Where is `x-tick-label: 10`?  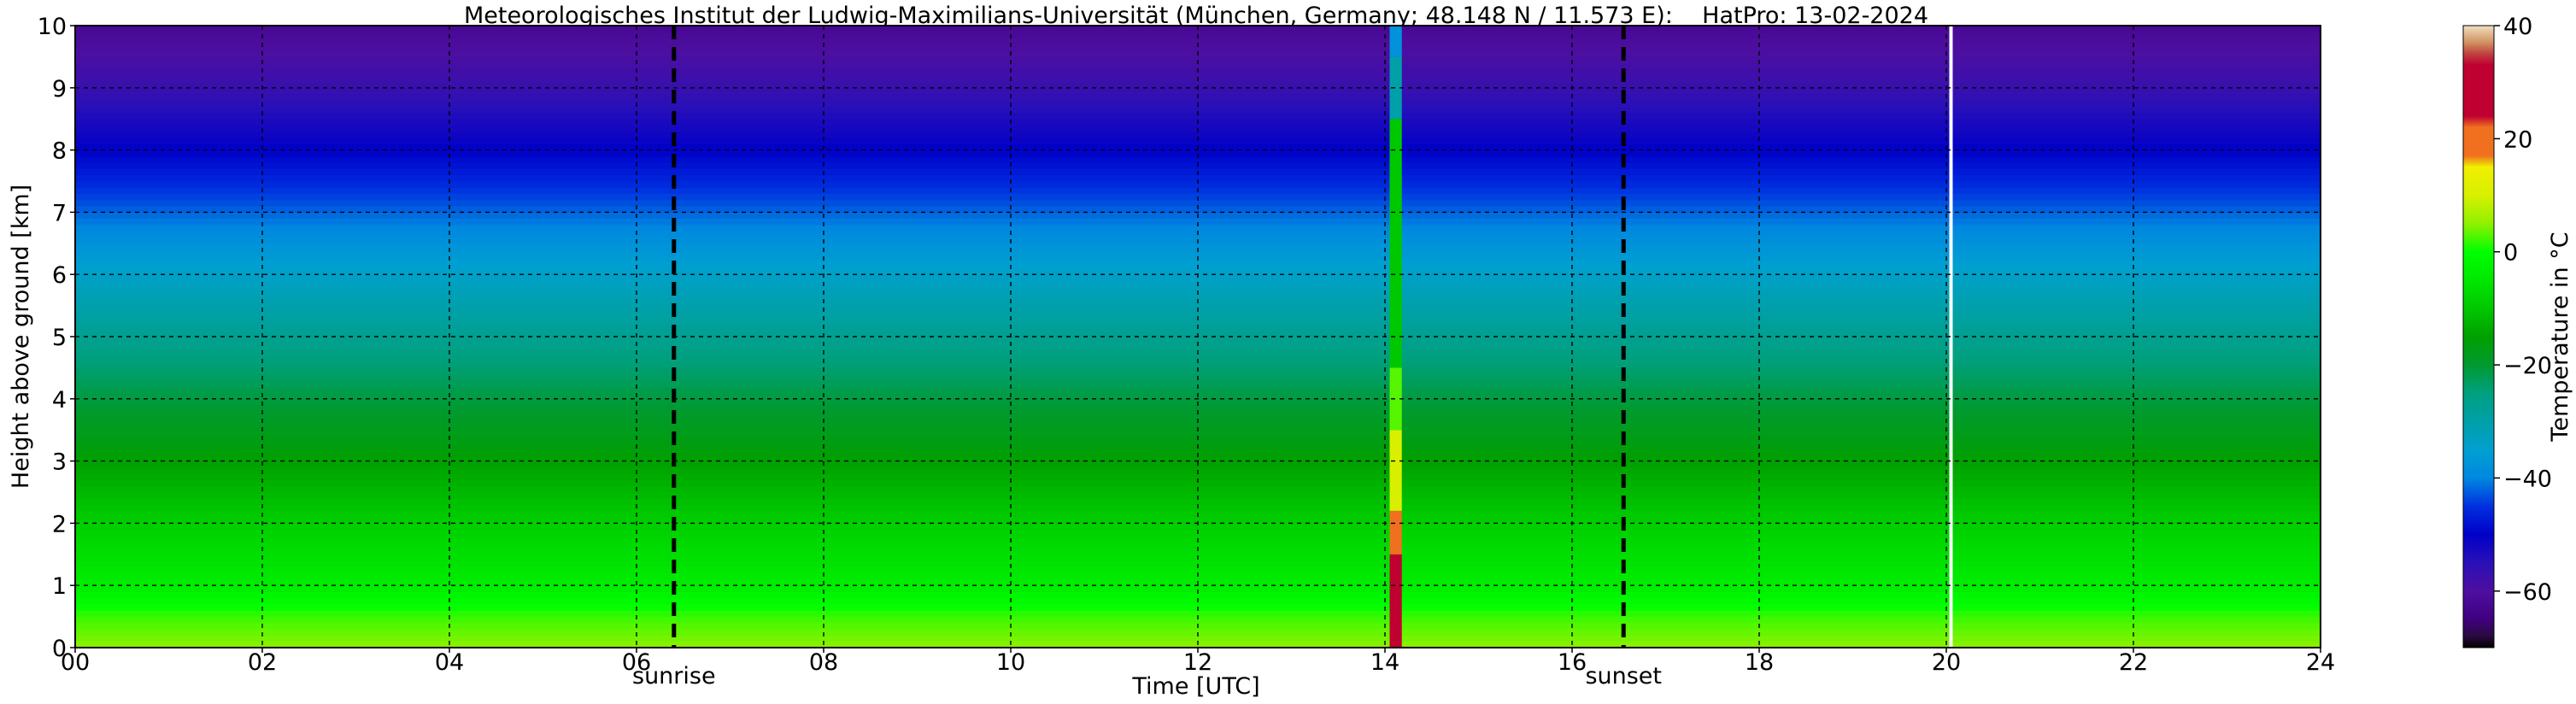 x-tick-label: 10 is located at coordinates (1010, 662).